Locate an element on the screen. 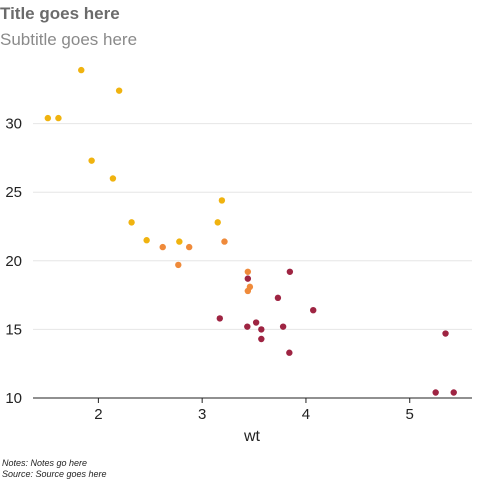  y-tick-label: 25 is located at coordinates (13, 192).